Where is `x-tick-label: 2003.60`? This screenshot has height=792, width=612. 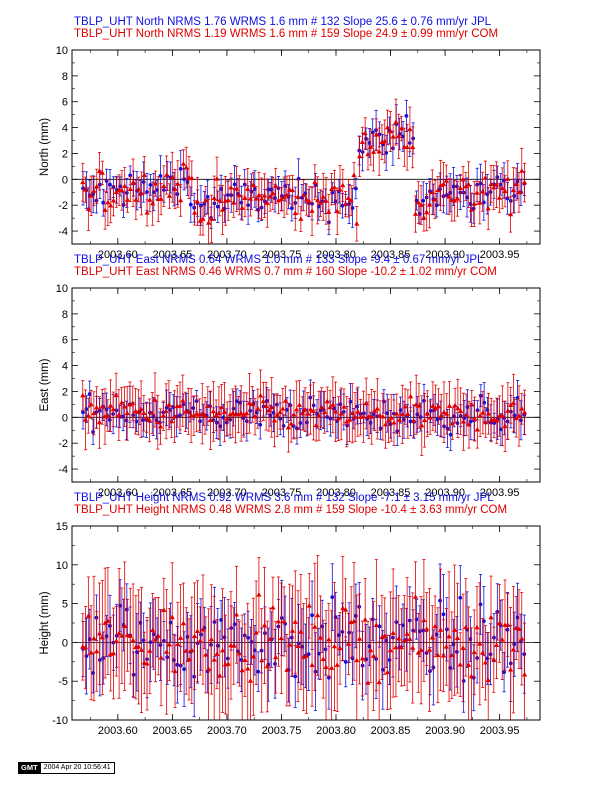 x-tick-label: 2003.60 is located at coordinates (118, 731).